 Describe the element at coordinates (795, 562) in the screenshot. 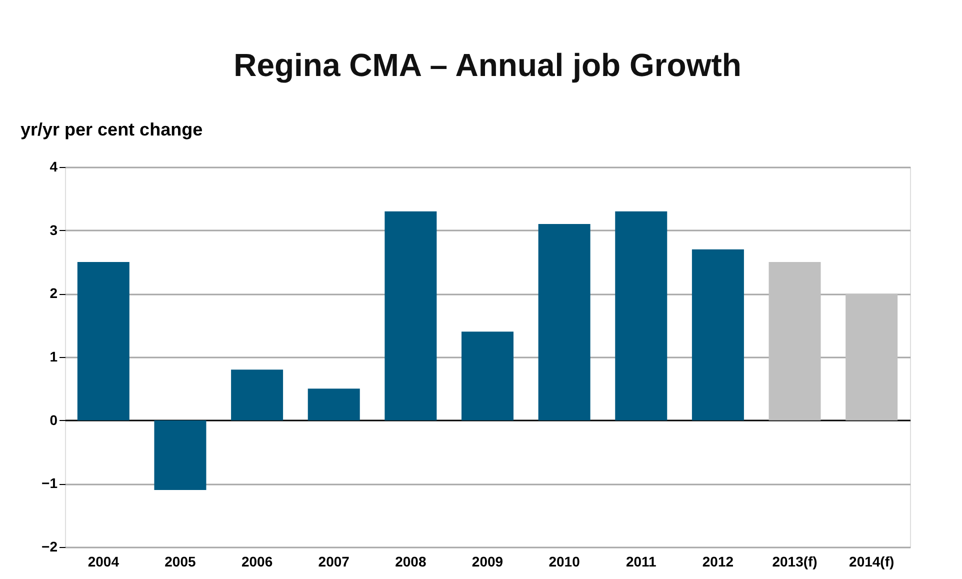

I see `x-tick-label: 2013(f)` at that location.